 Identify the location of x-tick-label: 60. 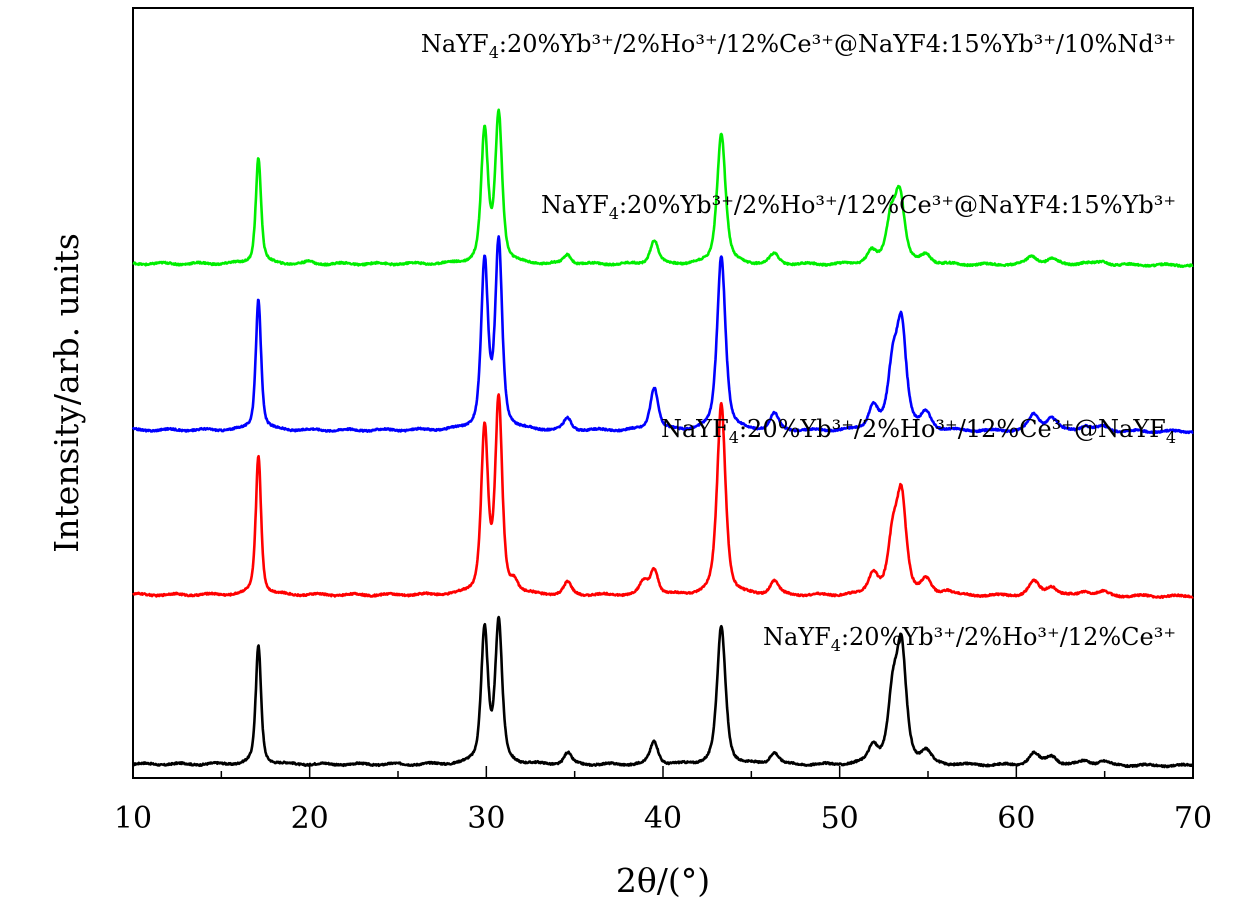
(1016, 818).